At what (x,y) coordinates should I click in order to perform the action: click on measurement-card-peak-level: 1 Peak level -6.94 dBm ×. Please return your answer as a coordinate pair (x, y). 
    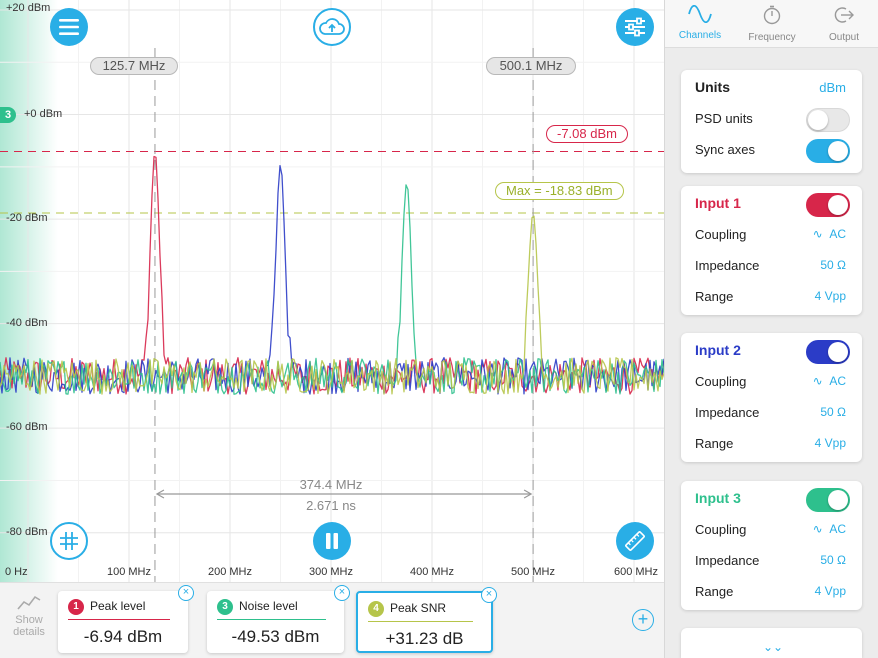
    Looking at the image, I should click on (126, 619).